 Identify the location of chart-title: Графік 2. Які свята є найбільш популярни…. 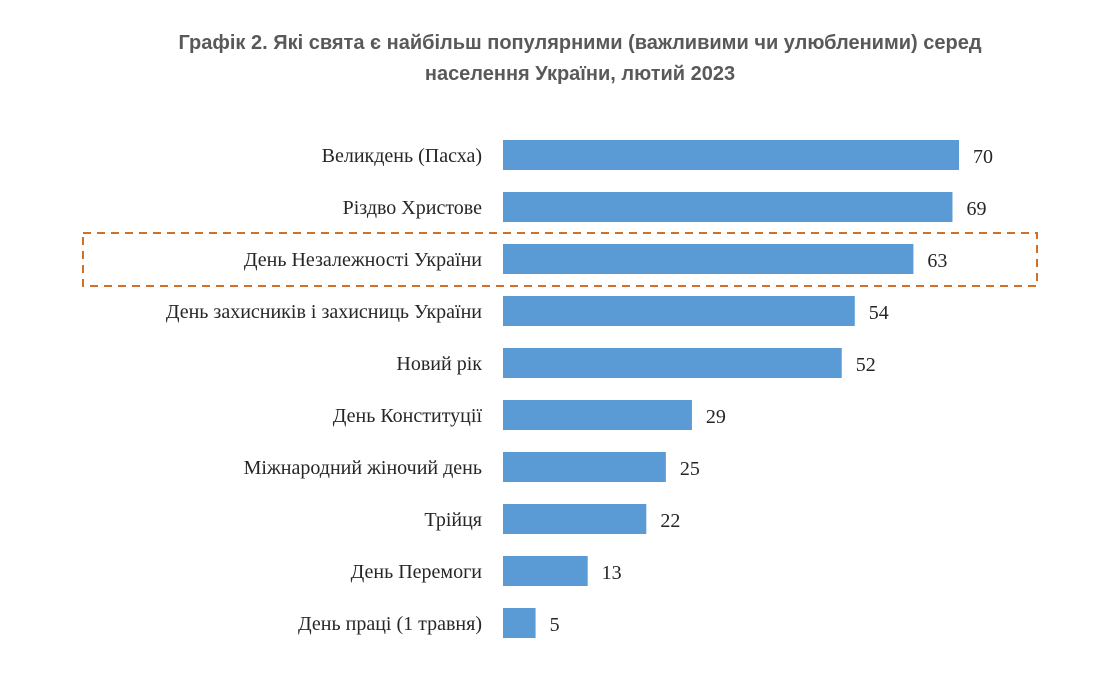
(560, 59).